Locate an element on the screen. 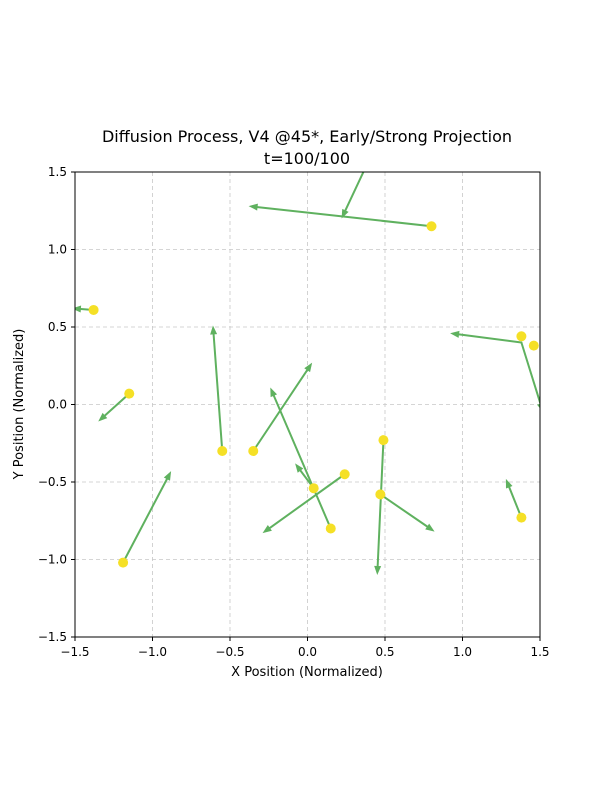 The image size is (600, 800). chart-subtitle: t=100/100 is located at coordinates (307, 158).